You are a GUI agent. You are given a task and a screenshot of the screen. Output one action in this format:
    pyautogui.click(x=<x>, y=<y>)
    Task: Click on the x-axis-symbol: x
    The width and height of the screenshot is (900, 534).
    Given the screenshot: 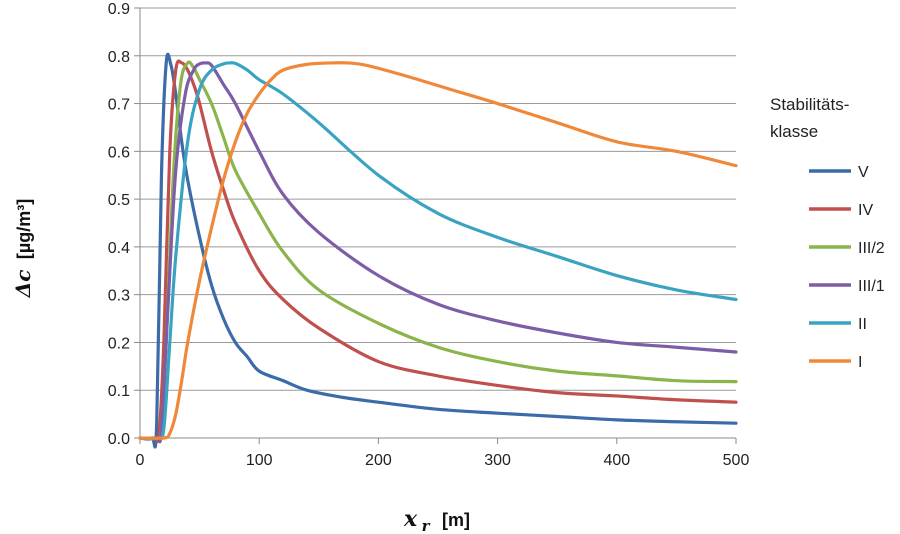 What is the action you would take?
    pyautogui.click(x=410, y=519)
    